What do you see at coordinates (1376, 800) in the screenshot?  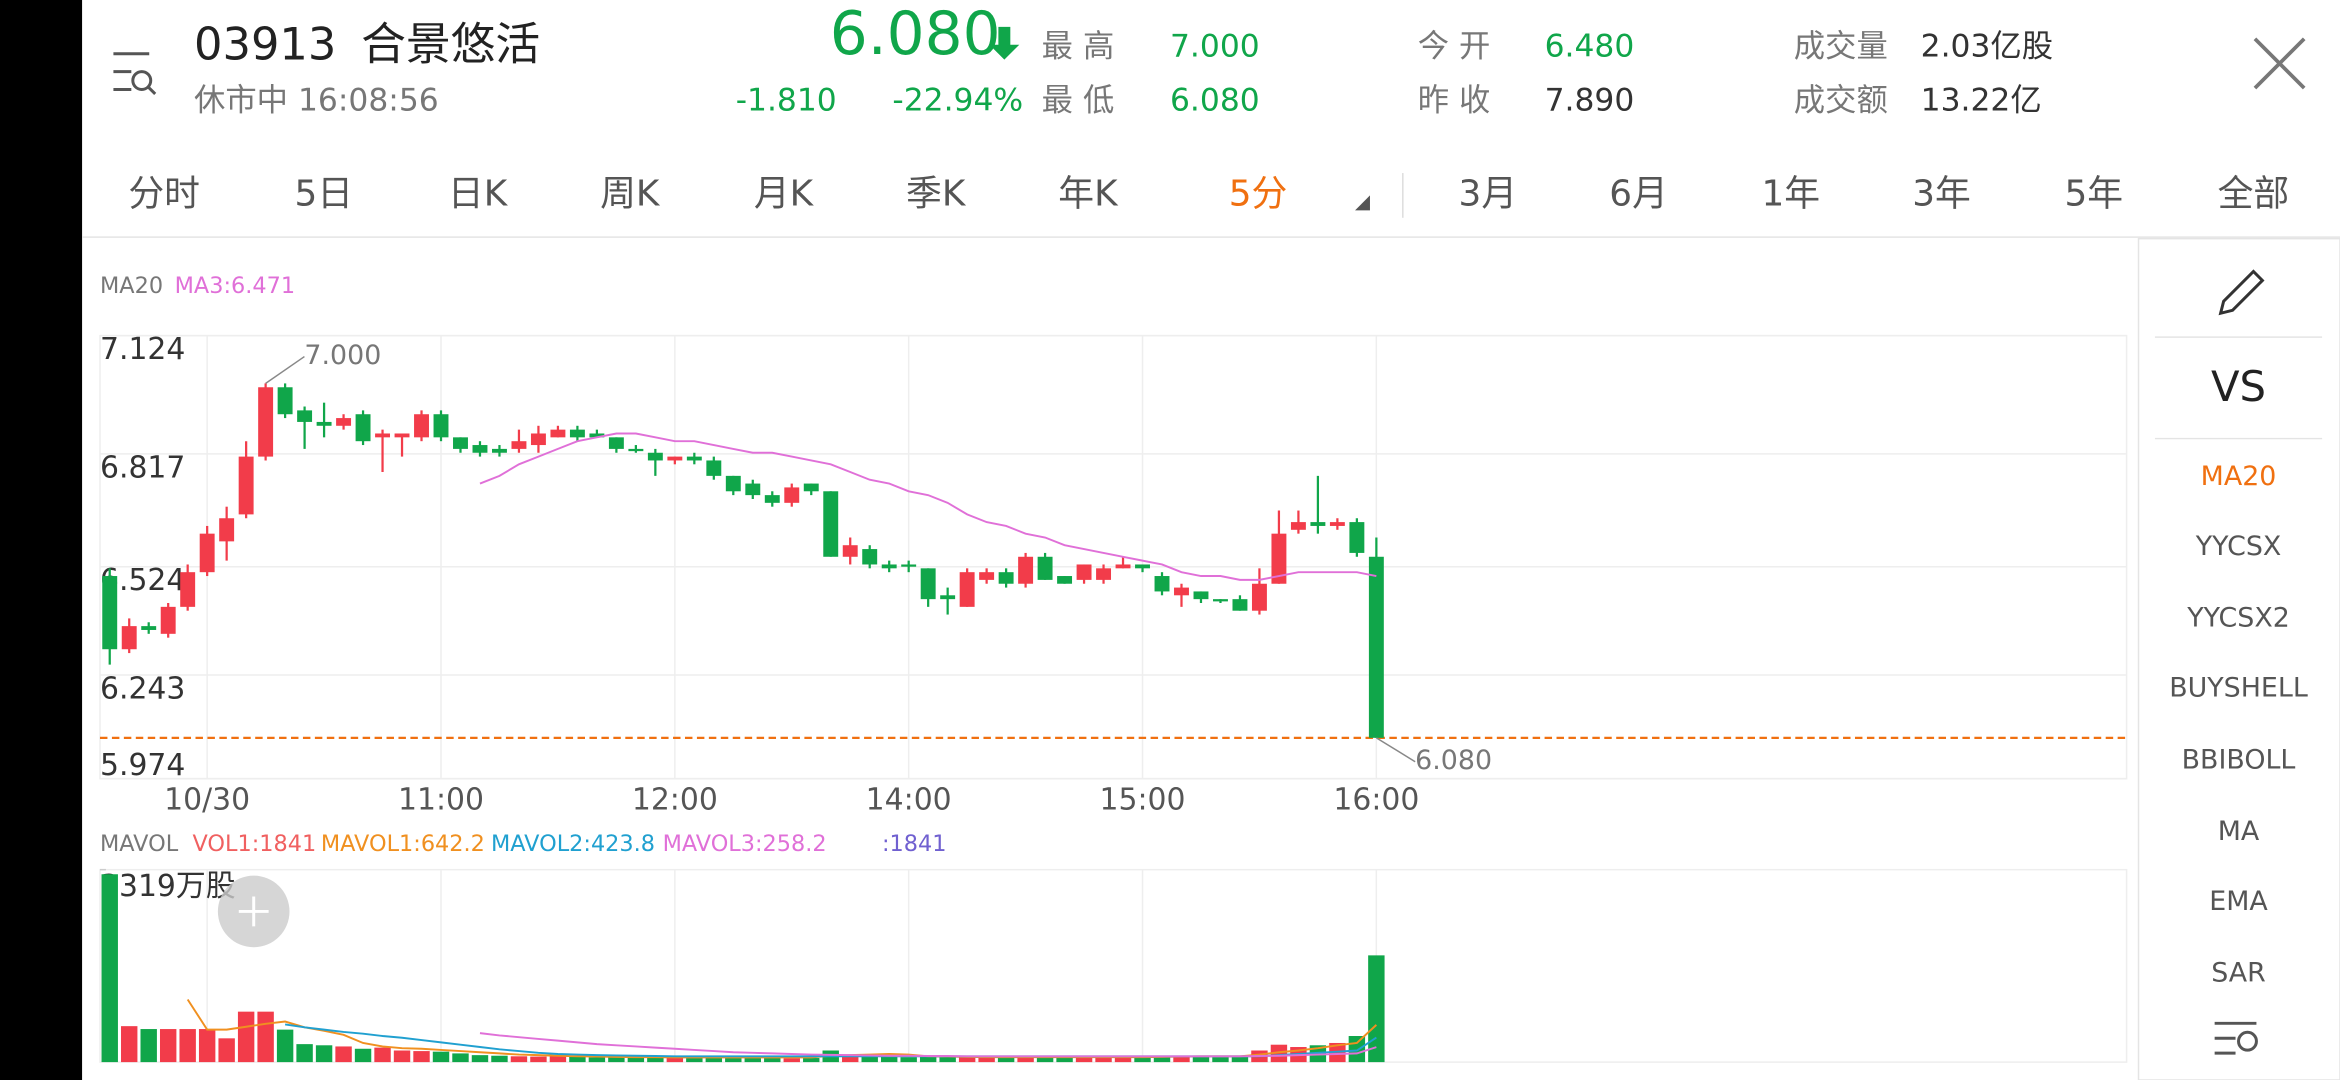 I see `x-tick-label: 16:00` at bounding box center [1376, 800].